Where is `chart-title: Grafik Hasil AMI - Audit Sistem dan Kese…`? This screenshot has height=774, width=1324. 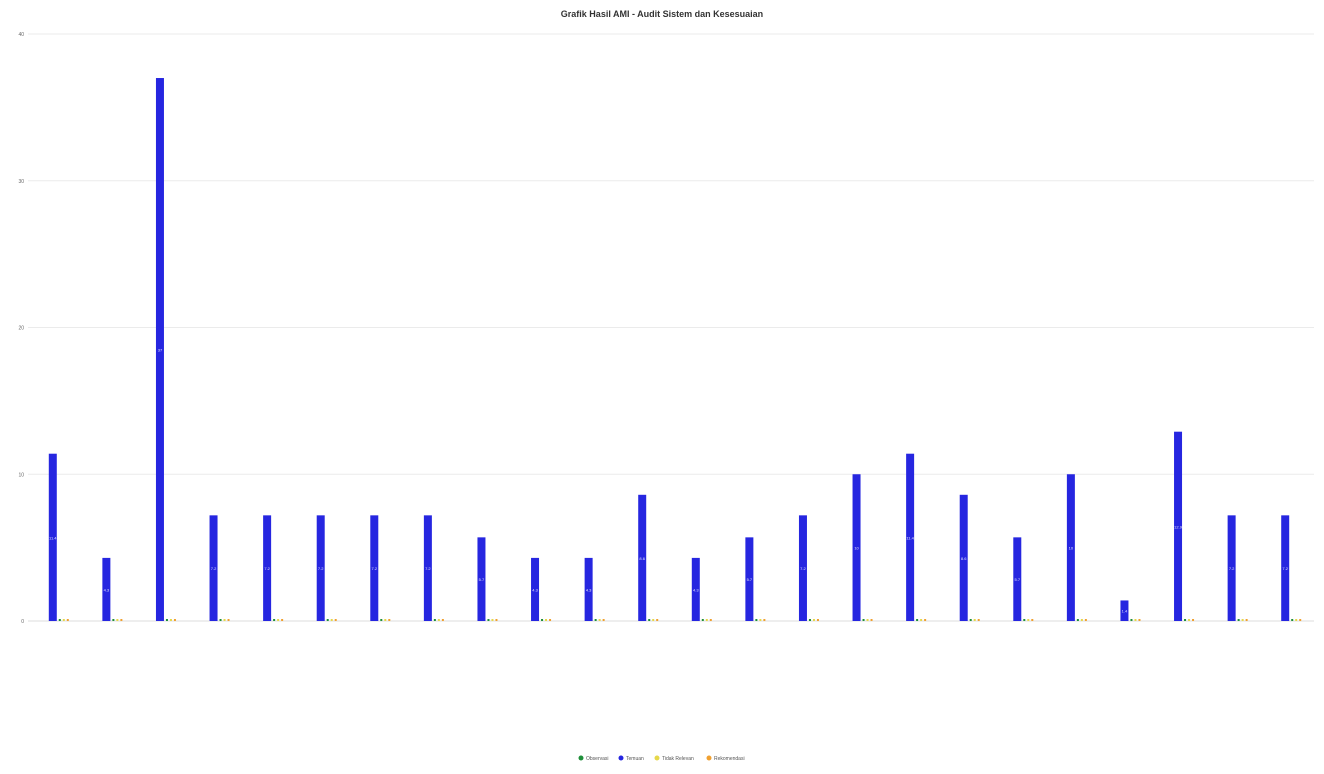 chart-title: Grafik Hasil AMI - Audit Sistem dan Kese… is located at coordinates (662, 14).